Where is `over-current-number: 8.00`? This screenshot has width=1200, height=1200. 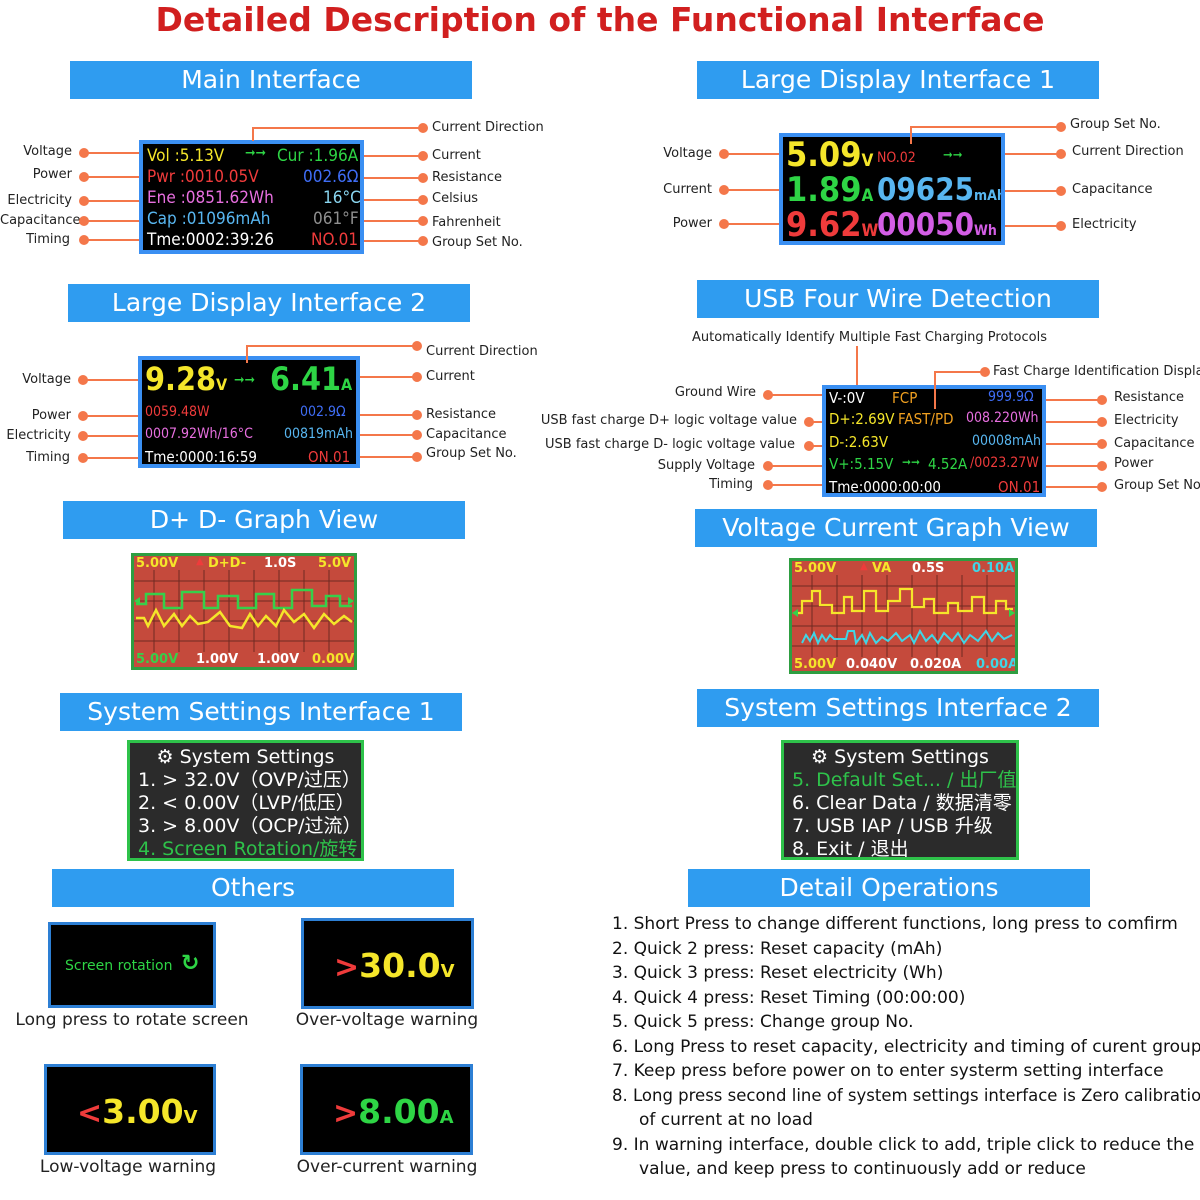
over-current-number: 8.00 is located at coordinates (399, 1111).